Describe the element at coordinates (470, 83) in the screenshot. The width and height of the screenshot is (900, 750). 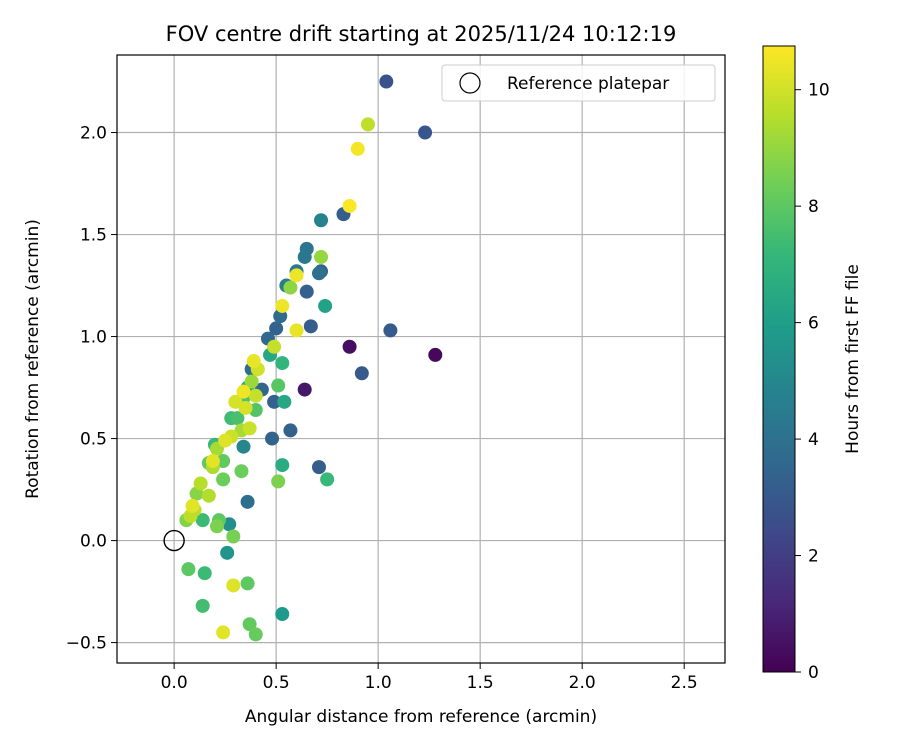
I see `legend-marker-reference` at that location.